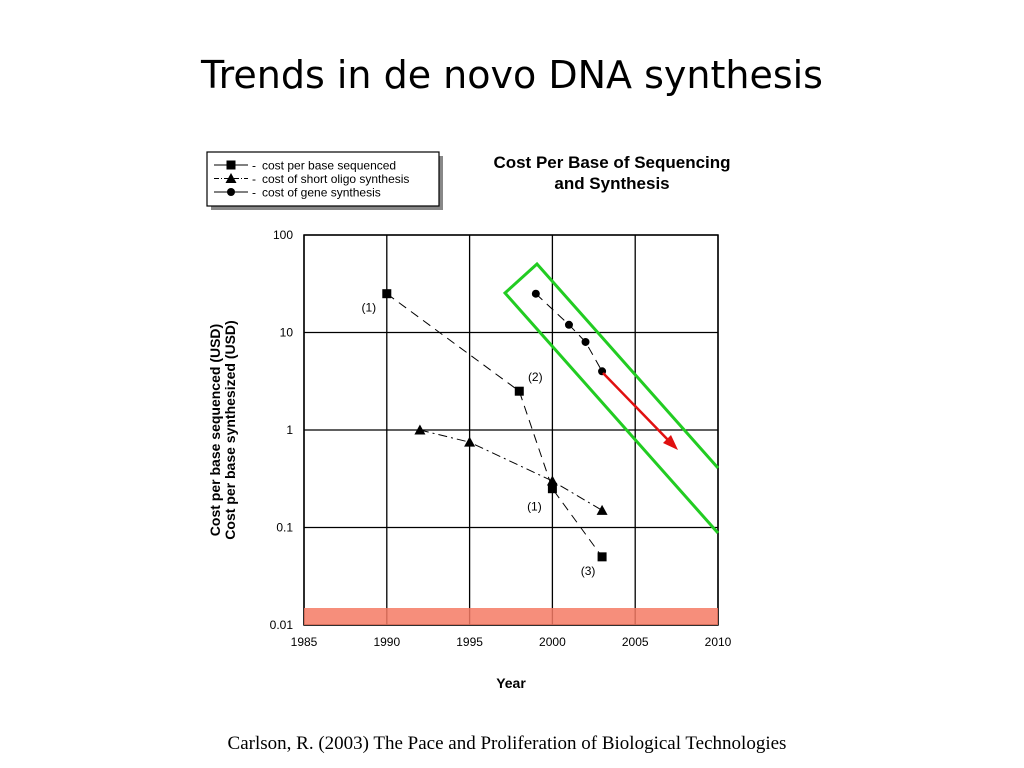 The height and width of the screenshot is (768, 1024). I want to click on y-axis-label: Cost per base synthesized (USD), so click(230, 429).